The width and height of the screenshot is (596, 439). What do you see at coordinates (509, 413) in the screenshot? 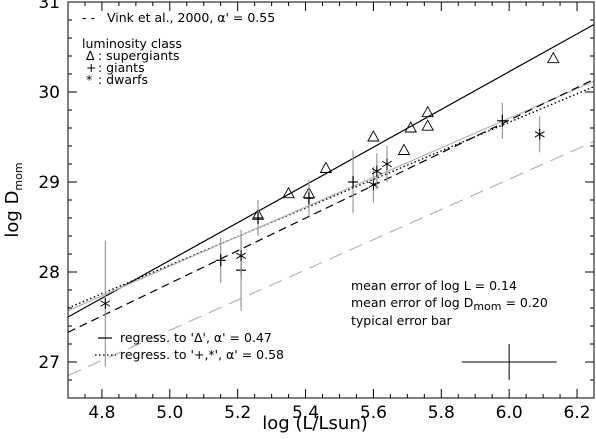
I see `x-tick-label-6: 6.0` at bounding box center [509, 413].